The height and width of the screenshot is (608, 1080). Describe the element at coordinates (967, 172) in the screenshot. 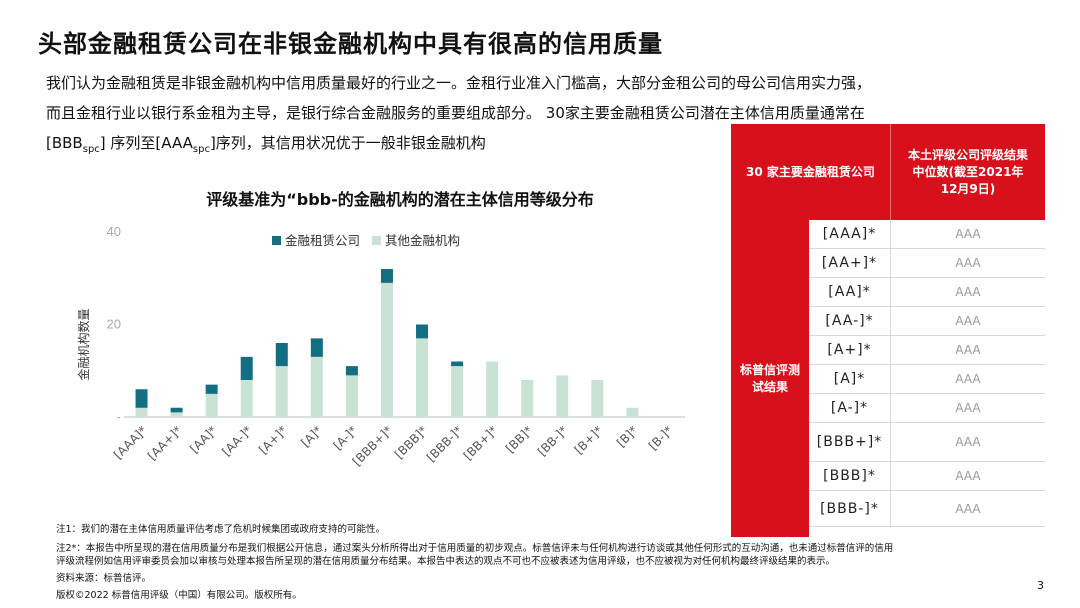

I see `table-header-local-median: 本土评级公司评级结果中位数(截至2021年12月9日)` at that location.